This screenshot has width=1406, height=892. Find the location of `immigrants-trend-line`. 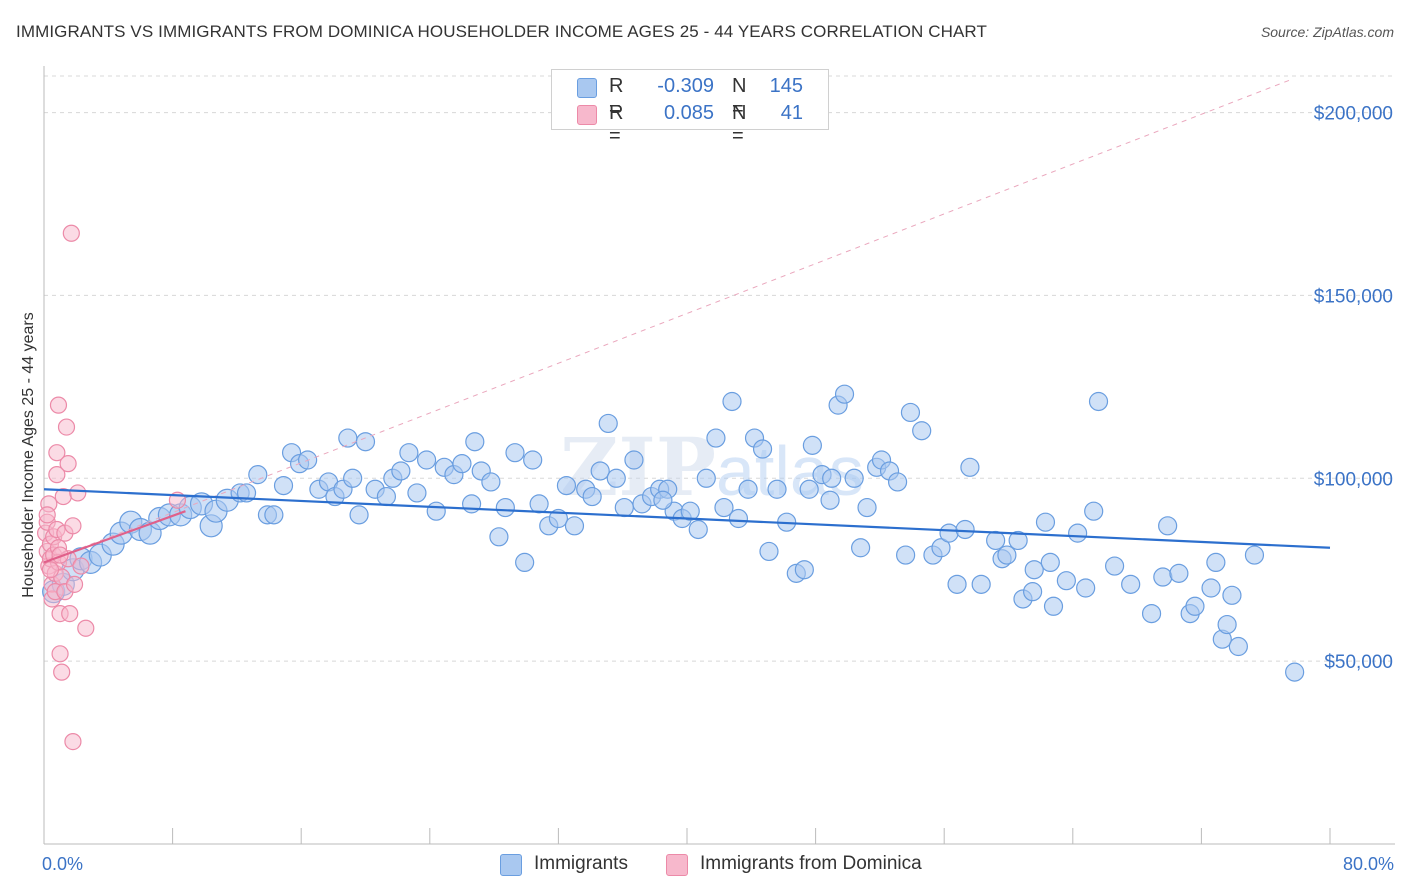

immigrants-trend-line is located at coordinates (687, 518).